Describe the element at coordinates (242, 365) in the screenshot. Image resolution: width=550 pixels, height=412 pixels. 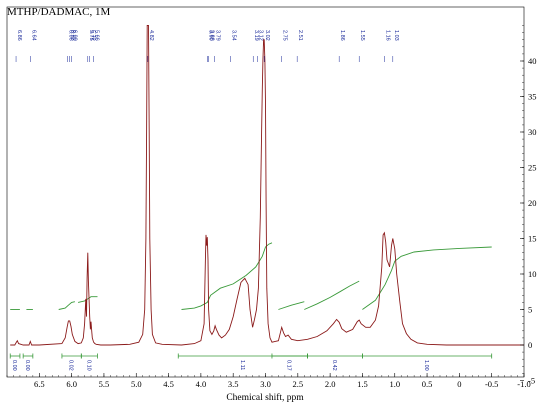
I see `integral-label: 1.11` at that location.